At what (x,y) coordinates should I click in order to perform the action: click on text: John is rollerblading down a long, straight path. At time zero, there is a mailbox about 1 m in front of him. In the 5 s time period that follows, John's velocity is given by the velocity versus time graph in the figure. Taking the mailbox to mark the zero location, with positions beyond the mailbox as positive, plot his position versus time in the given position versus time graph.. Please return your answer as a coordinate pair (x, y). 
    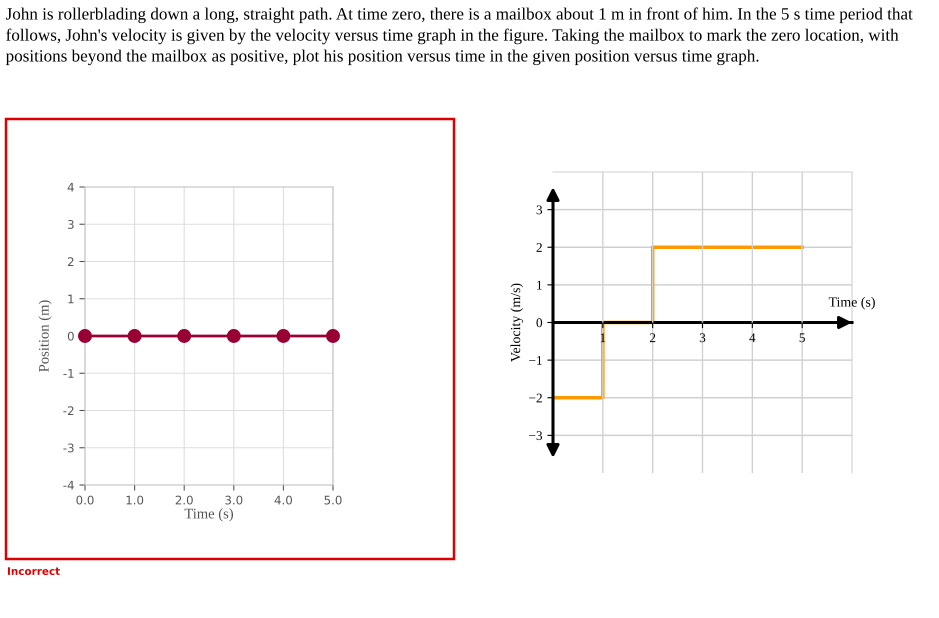
    Looking at the image, I should click on (459, 36).